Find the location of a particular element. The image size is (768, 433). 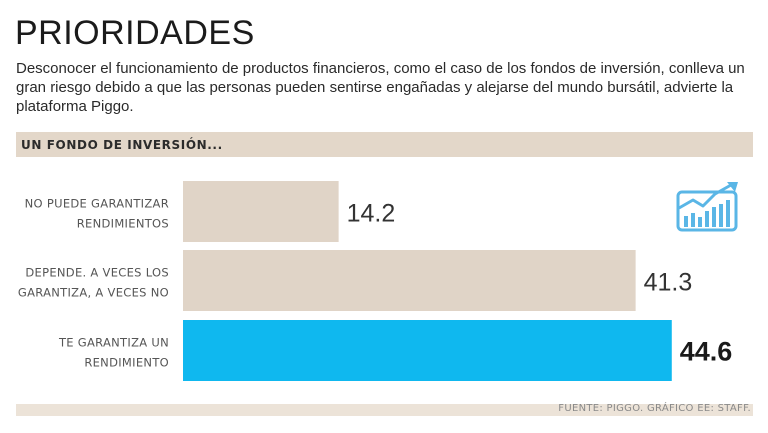

source-note: FUENTE: PIGGO. GRÁFICO EE: STAFF. is located at coordinates (654, 408).